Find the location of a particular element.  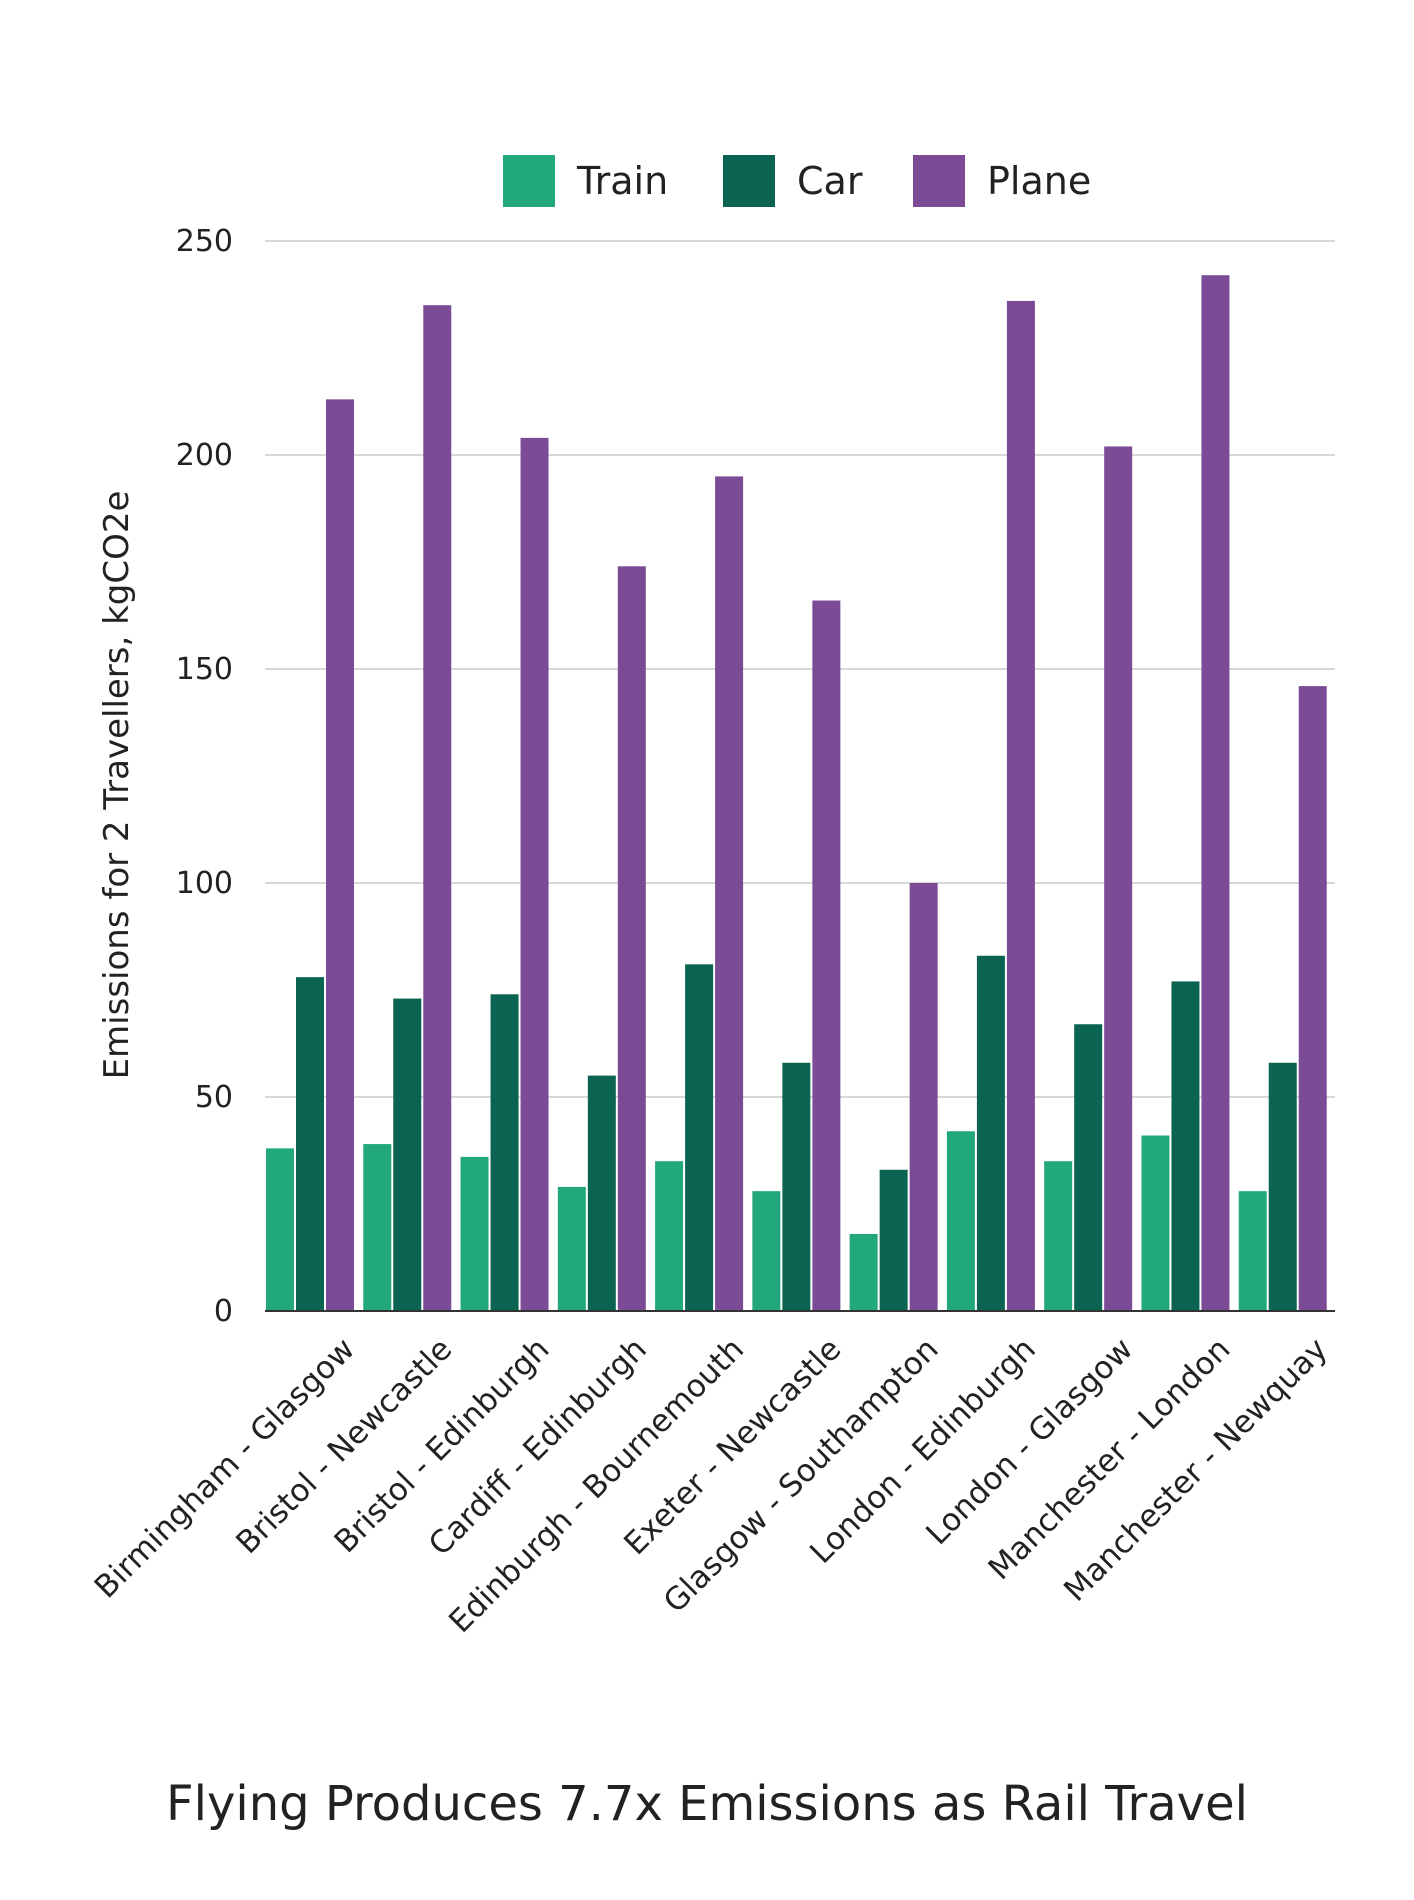

y-tick-label: 50 is located at coordinates (214, 1097).